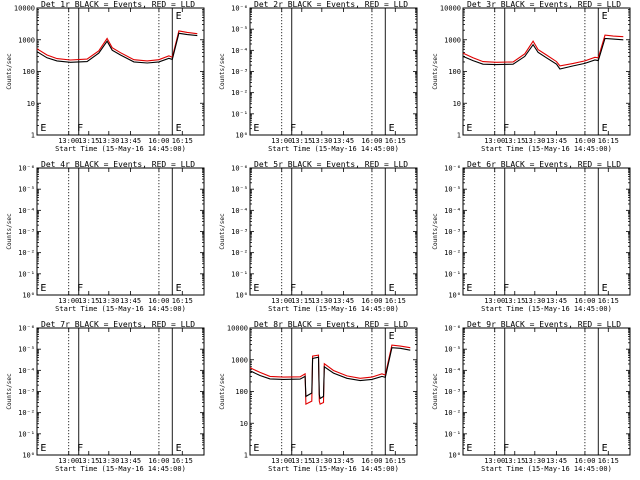 The image size is (640, 480). What do you see at coordinates (118, 164) in the screenshot?
I see `chart-title: Det 4r BLACK = Events, RED = LLD` at bounding box center [118, 164].